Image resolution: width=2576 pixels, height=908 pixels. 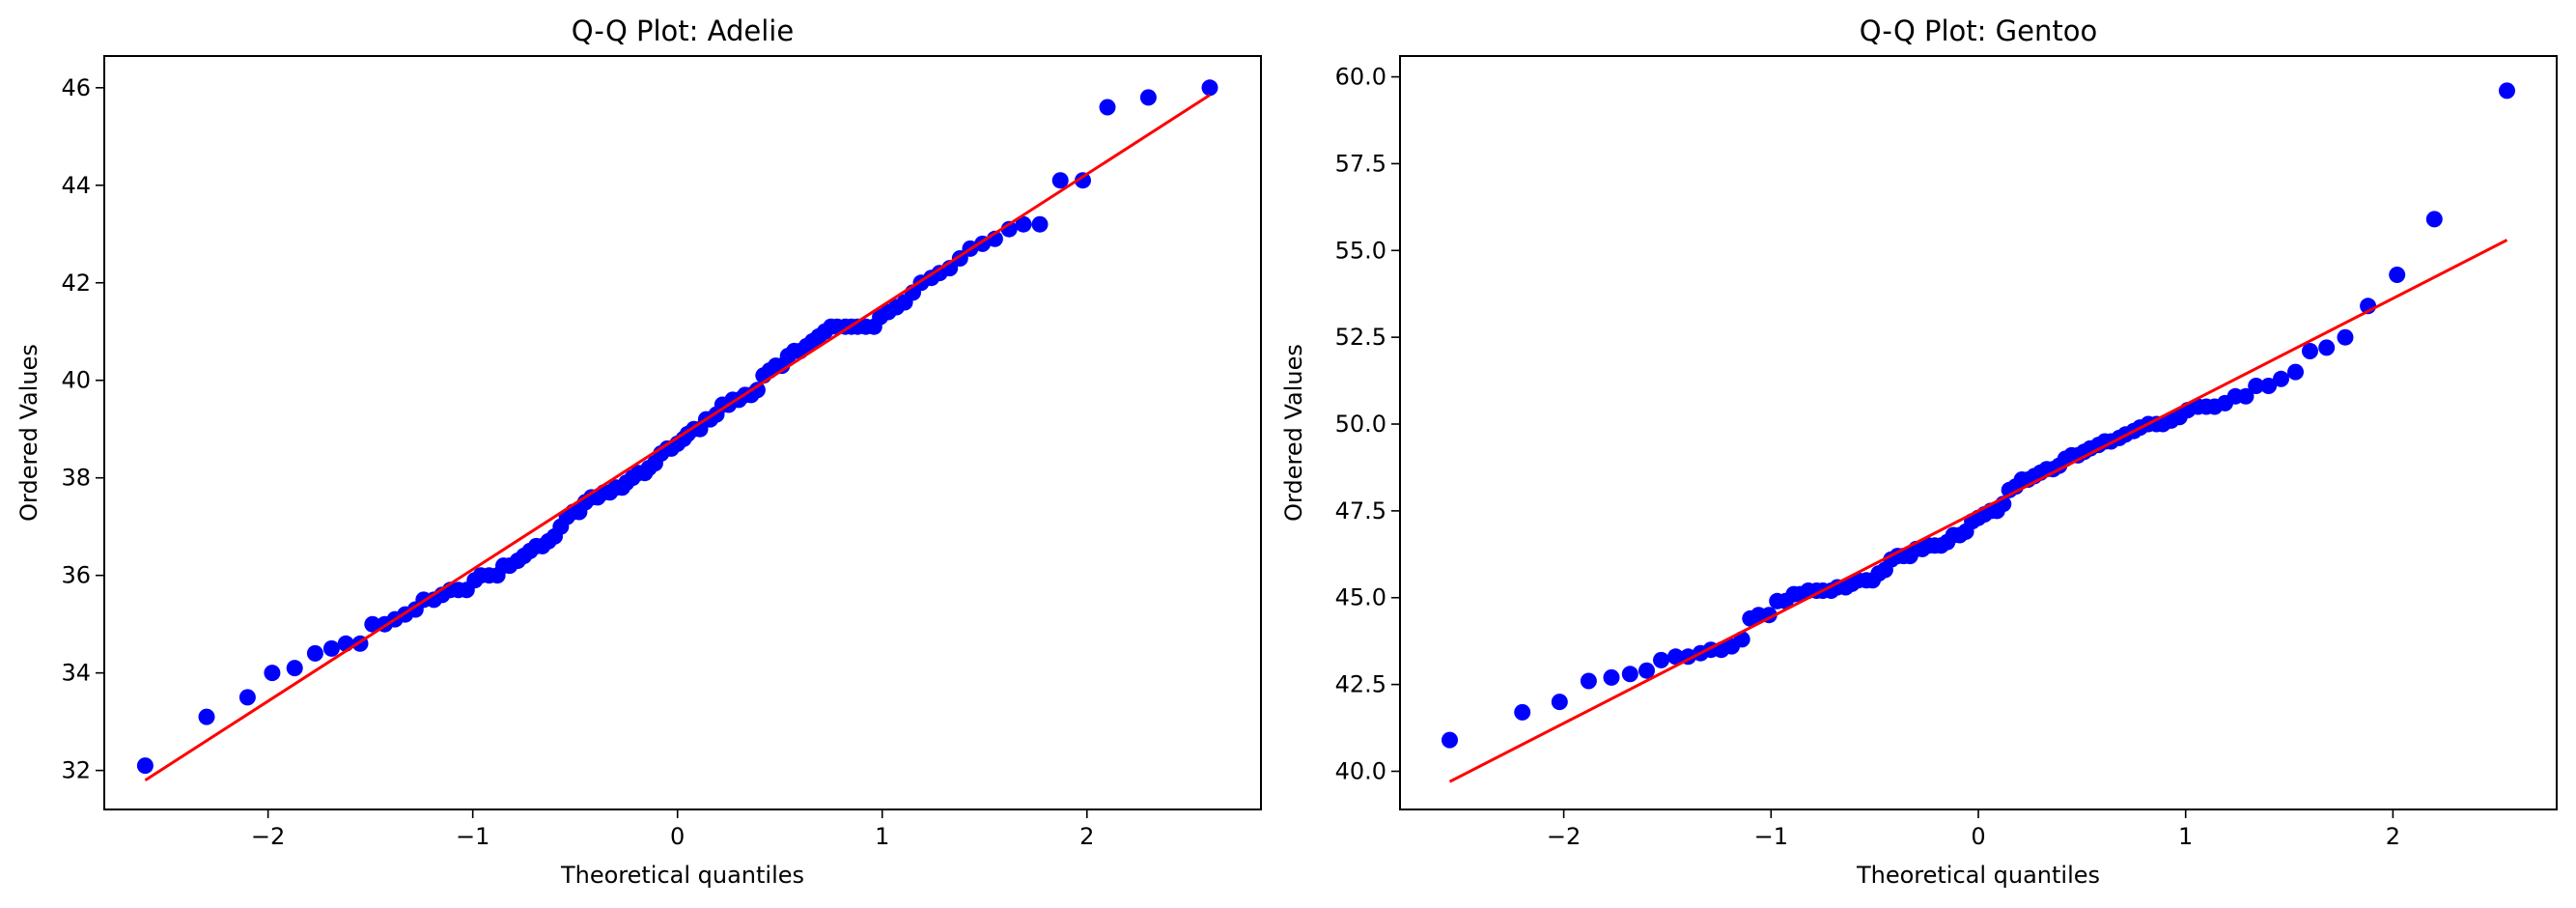 What do you see at coordinates (1361, 770) in the screenshot?
I see `gentoo-y-tick-label: 40.0` at bounding box center [1361, 770].